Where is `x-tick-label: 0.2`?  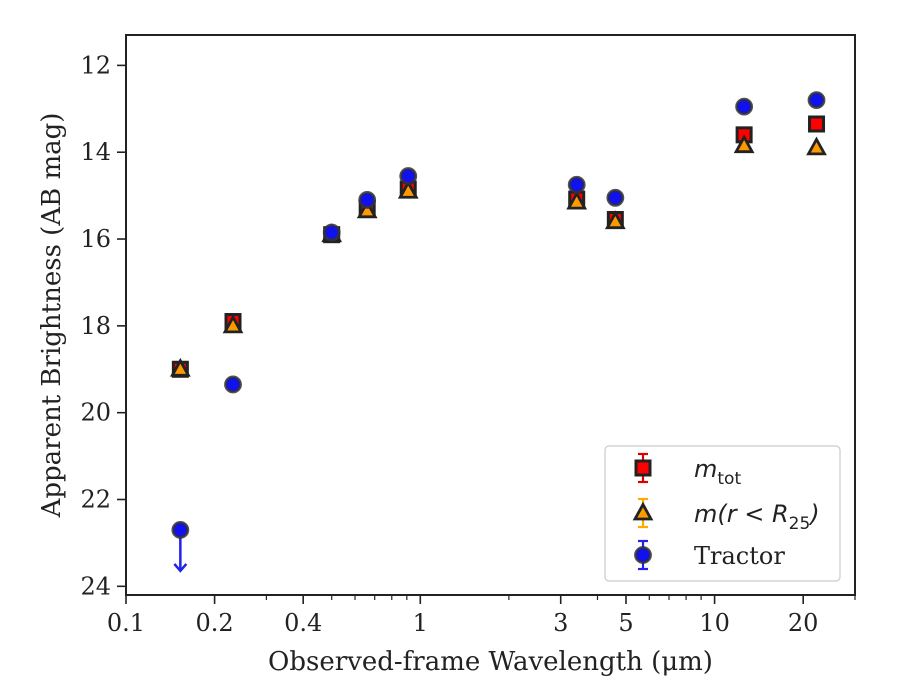 x-tick-label: 0.2 is located at coordinates (215, 623).